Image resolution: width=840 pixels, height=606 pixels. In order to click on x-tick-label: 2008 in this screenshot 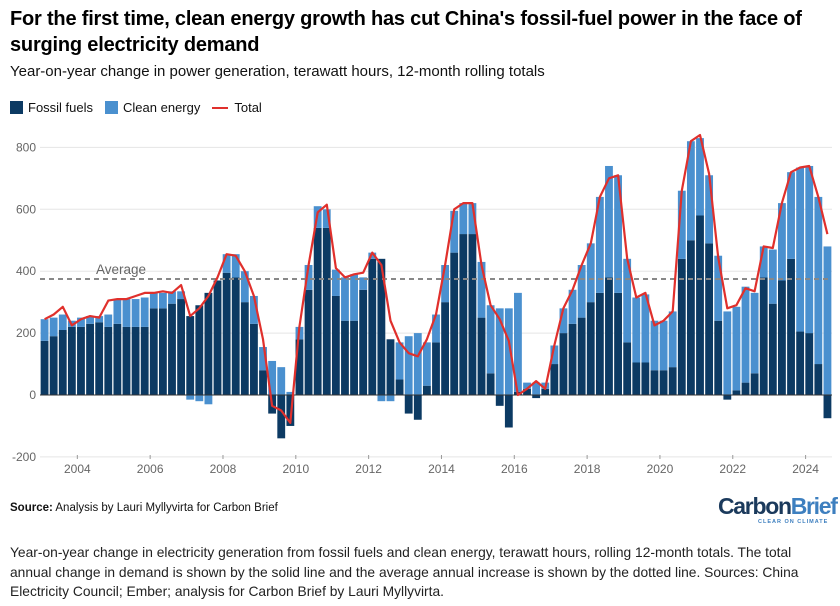, I will do `click(223, 469)`.